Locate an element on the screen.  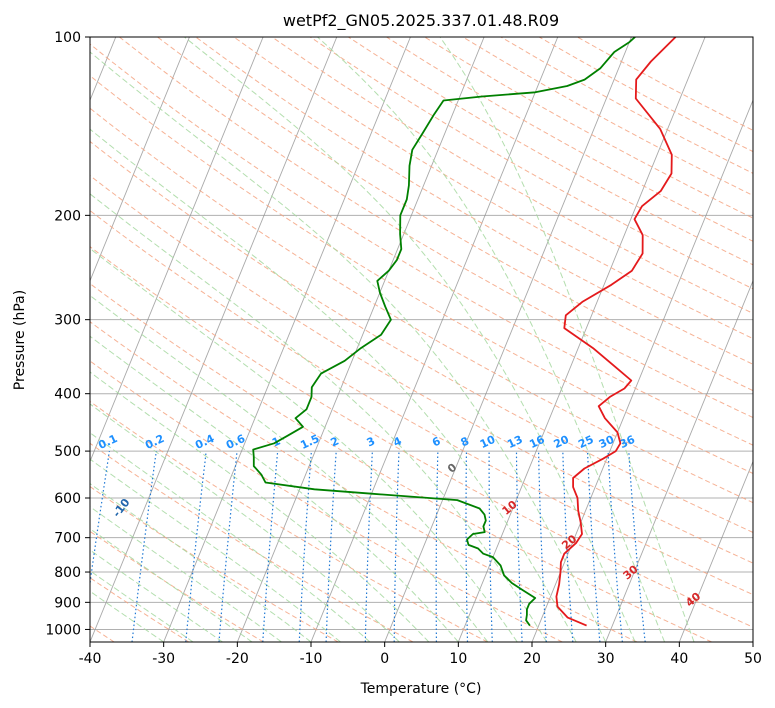
mixing-ratio-label: 30 is located at coordinates (607, 442).